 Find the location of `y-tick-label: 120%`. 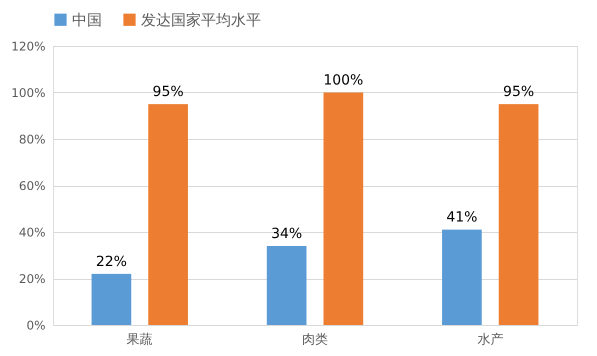

y-tick-label: 120% is located at coordinates (28, 47).